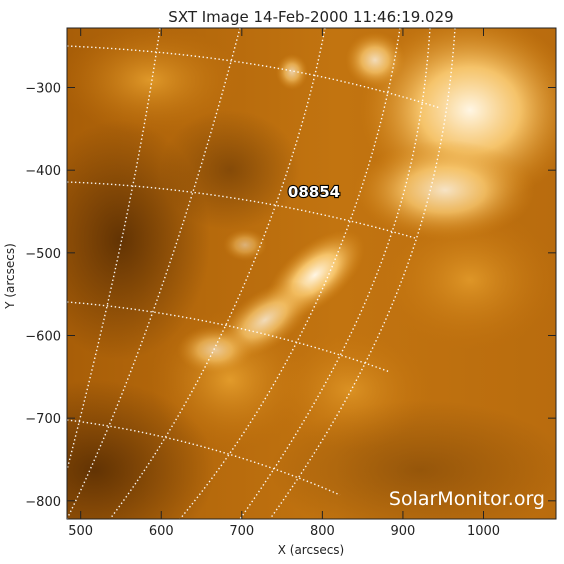 Image resolution: width=564 pixels, height=564 pixels. I want to click on x-tick-label: 600, so click(161, 531).